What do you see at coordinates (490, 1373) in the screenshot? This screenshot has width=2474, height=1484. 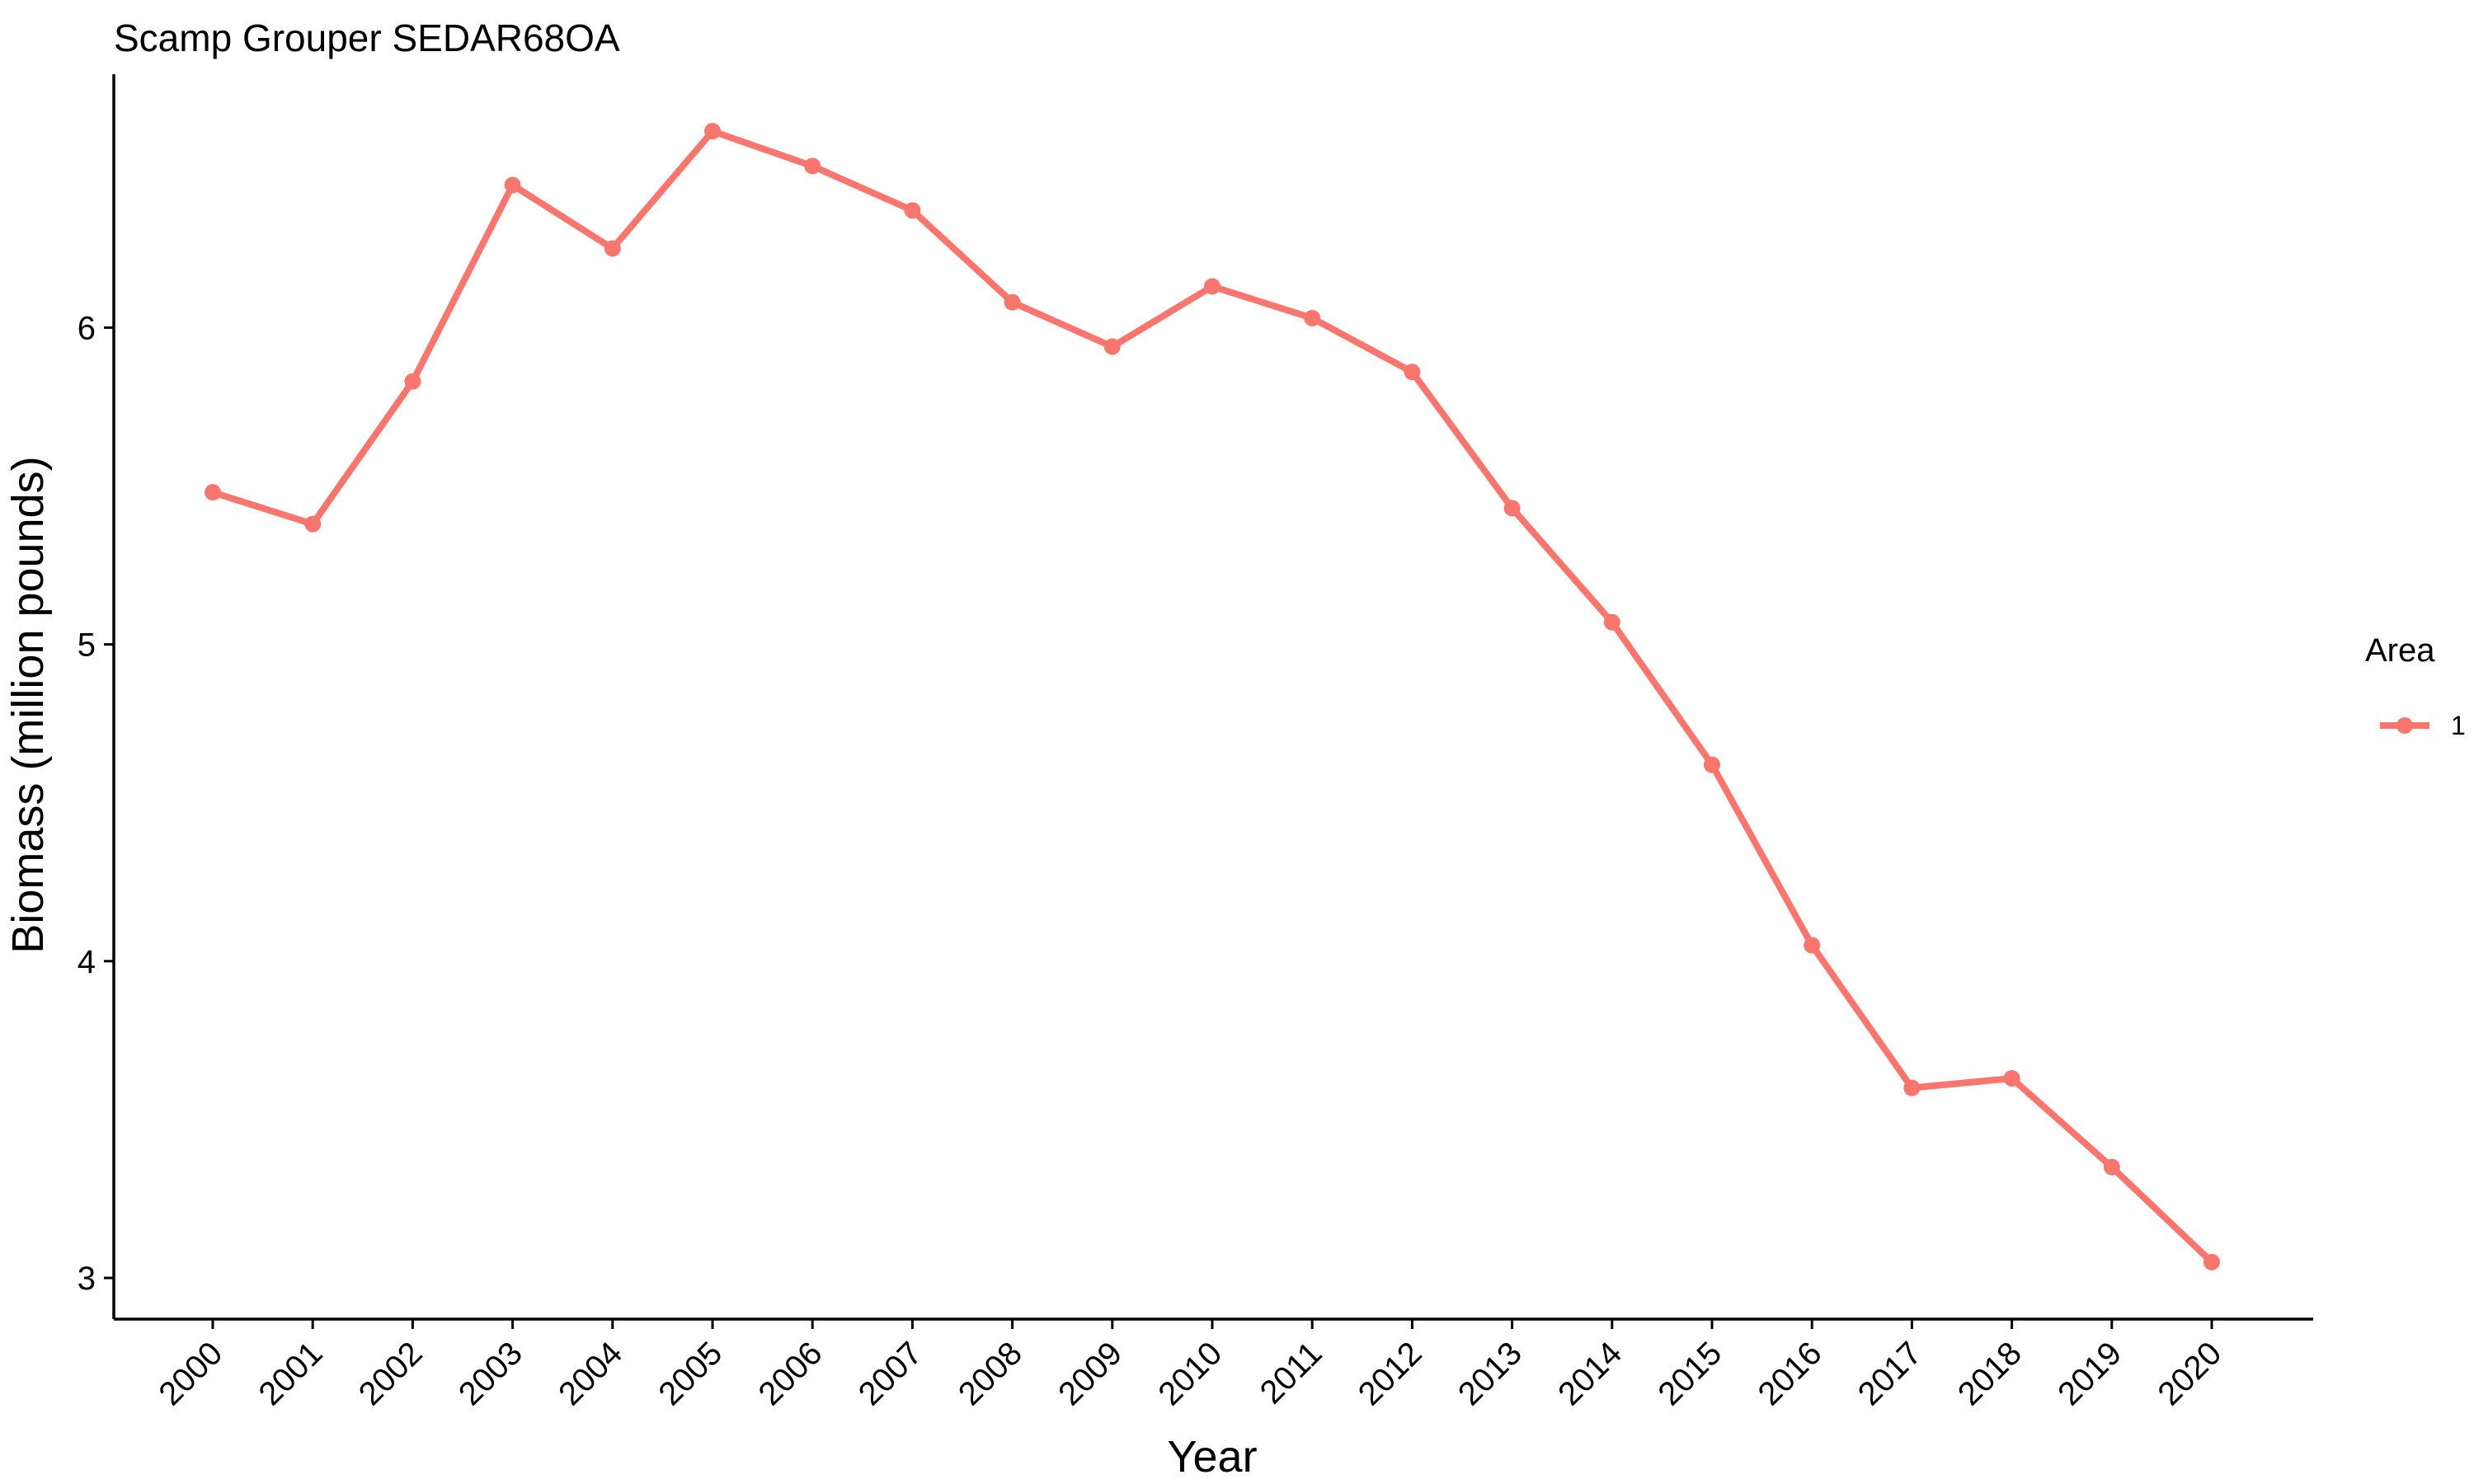 I see `x-tick-label: 2003` at bounding box center [490, 1373].